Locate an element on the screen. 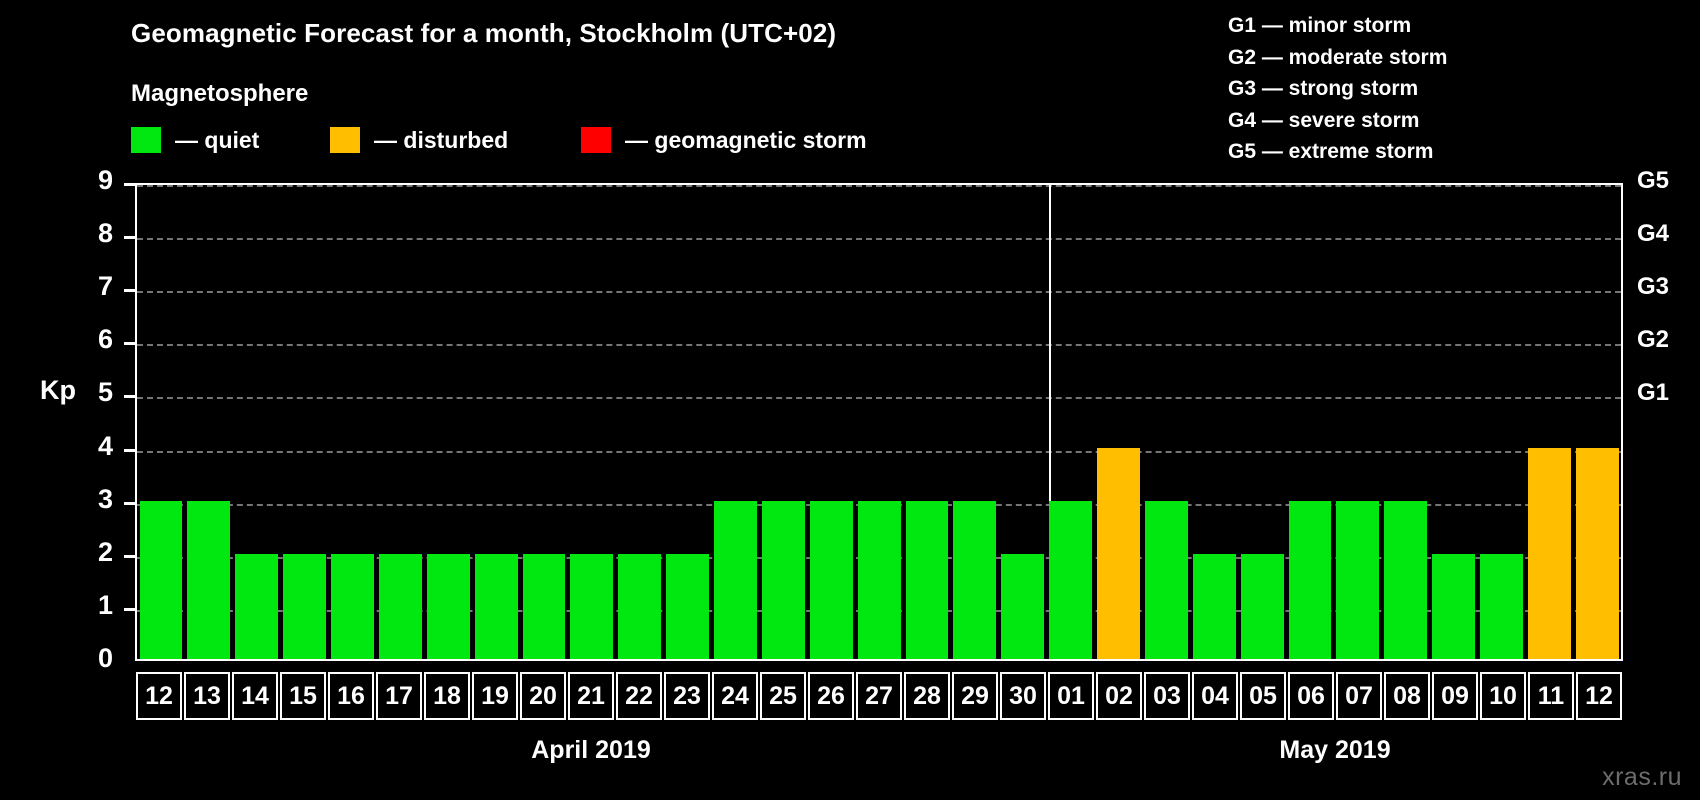 This screenshot has width=1700, height=800. y-axis-label: Kp is located at coordinates (58, 390).